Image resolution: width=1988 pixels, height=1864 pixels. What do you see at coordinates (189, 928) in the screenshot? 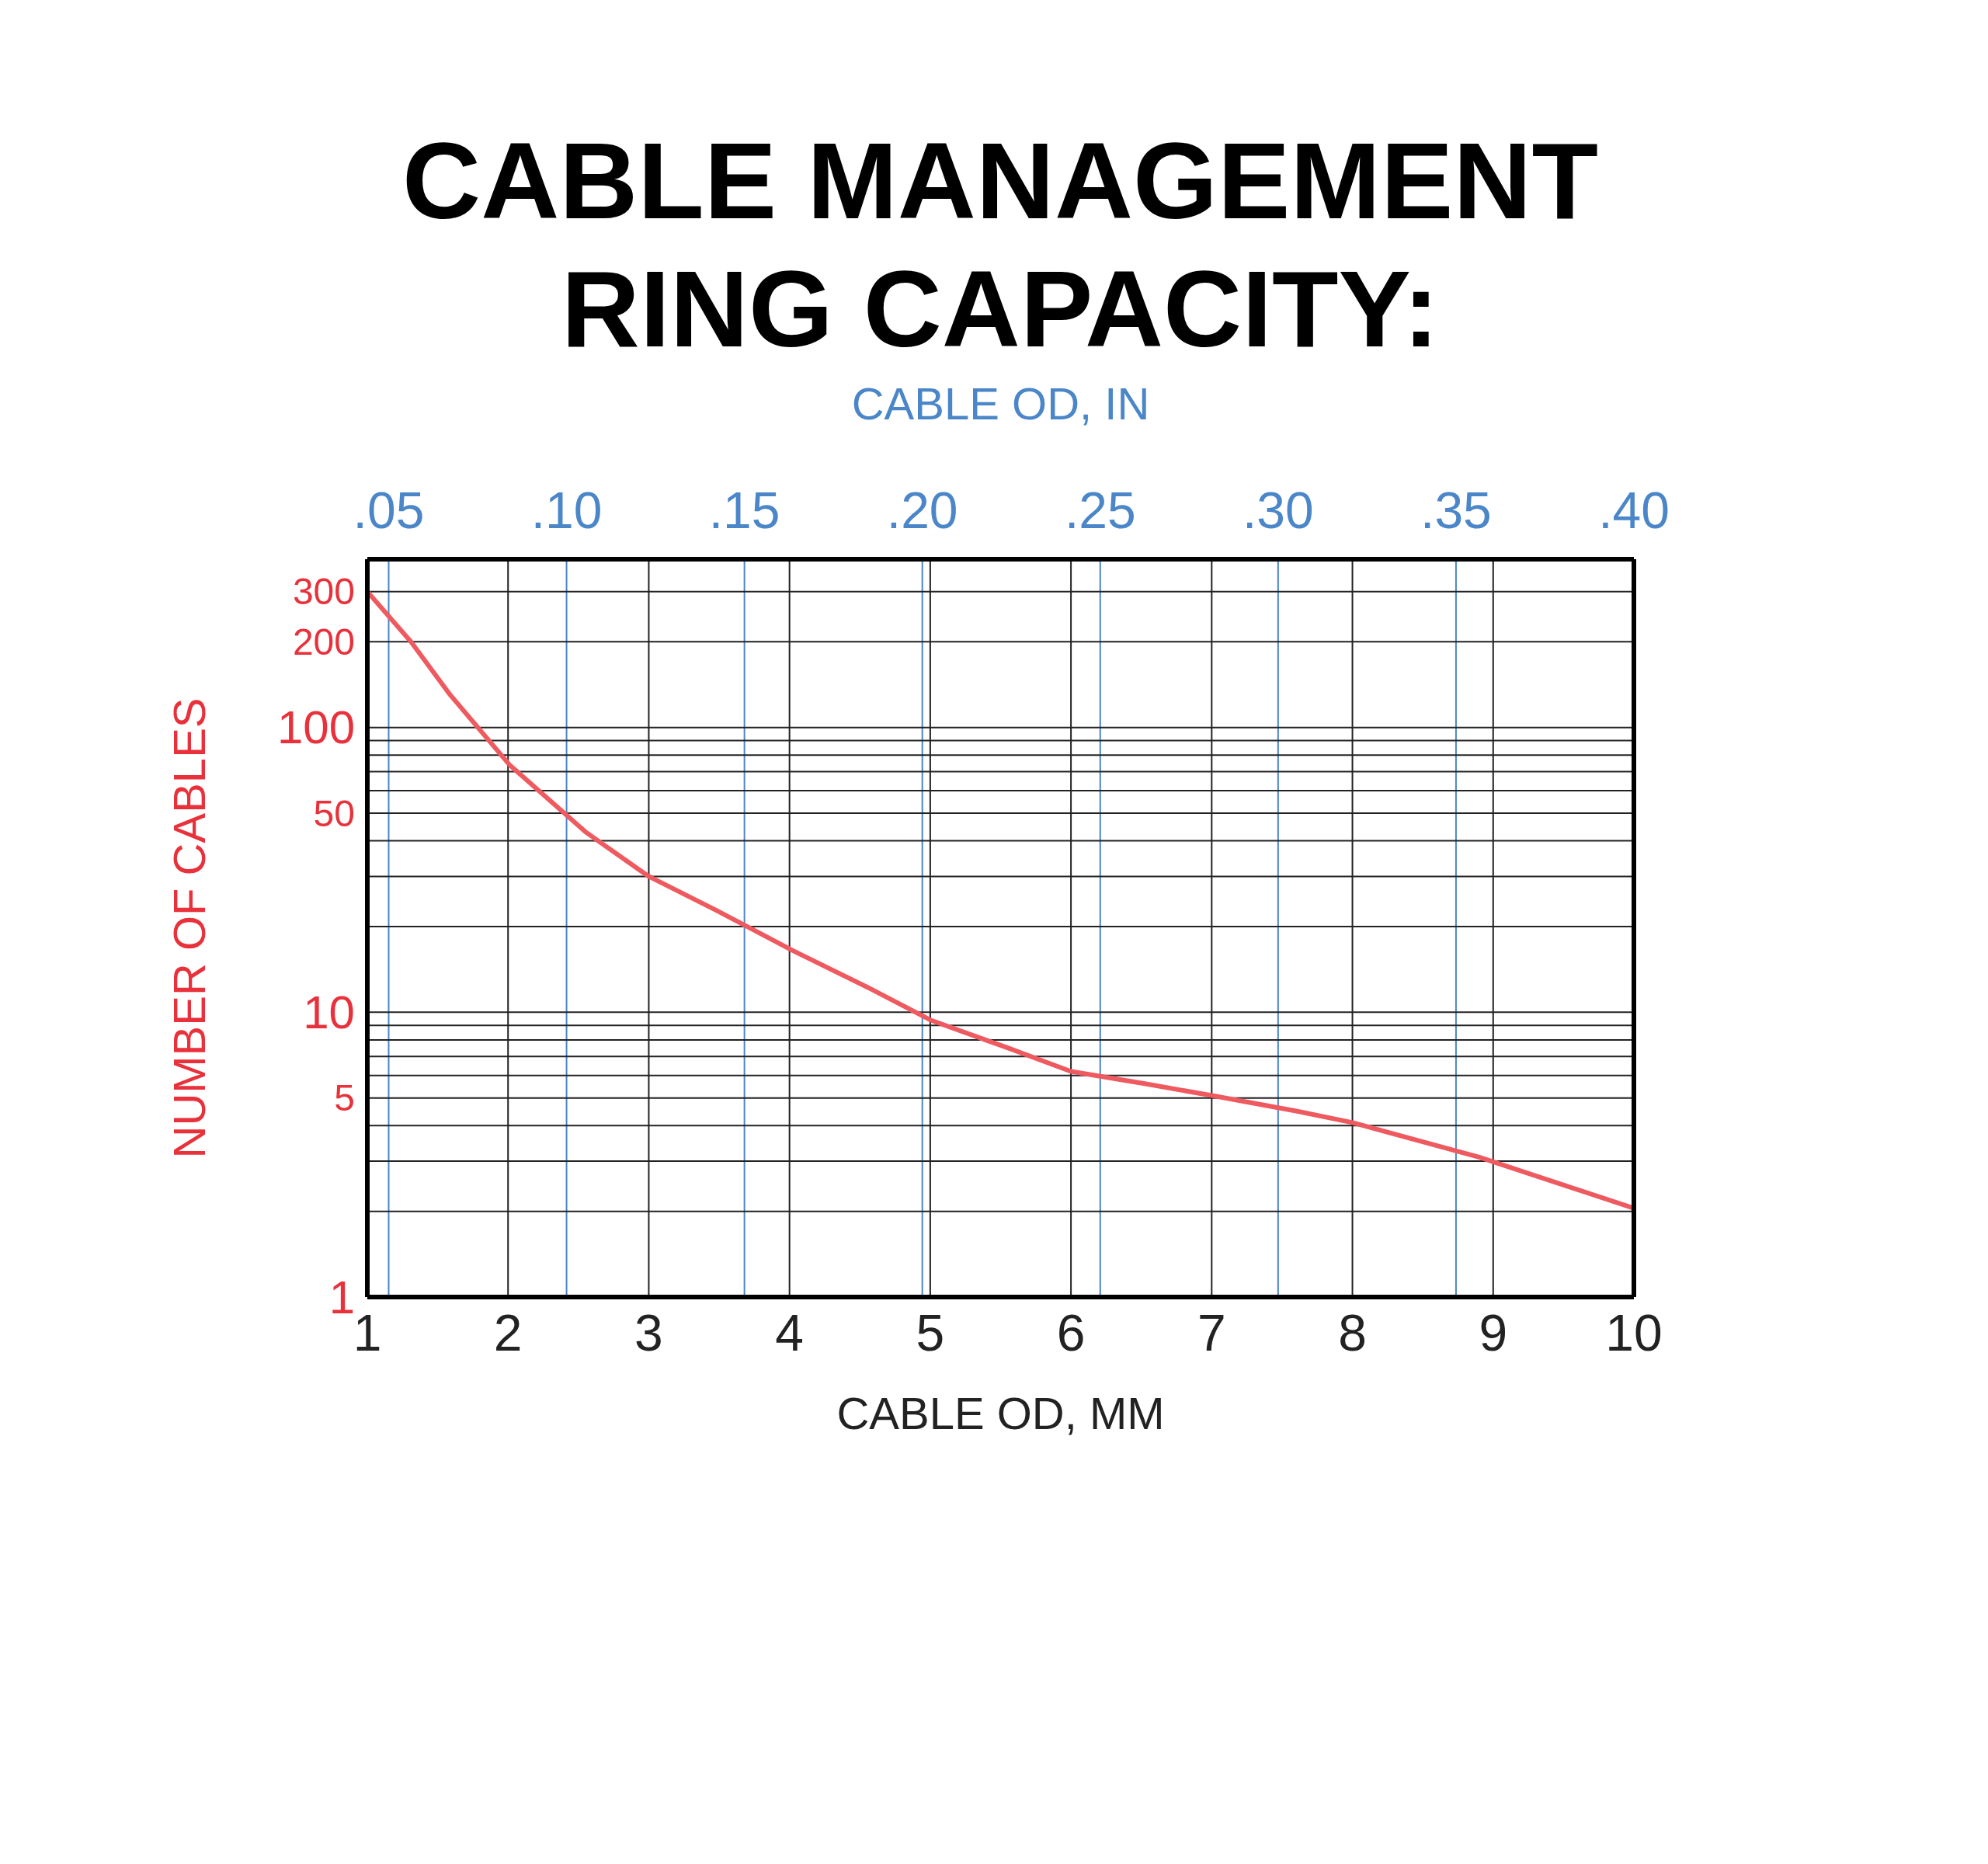
I see `y-axis-title: NUMBER OF CABLES` at bounding box center [189, 928].